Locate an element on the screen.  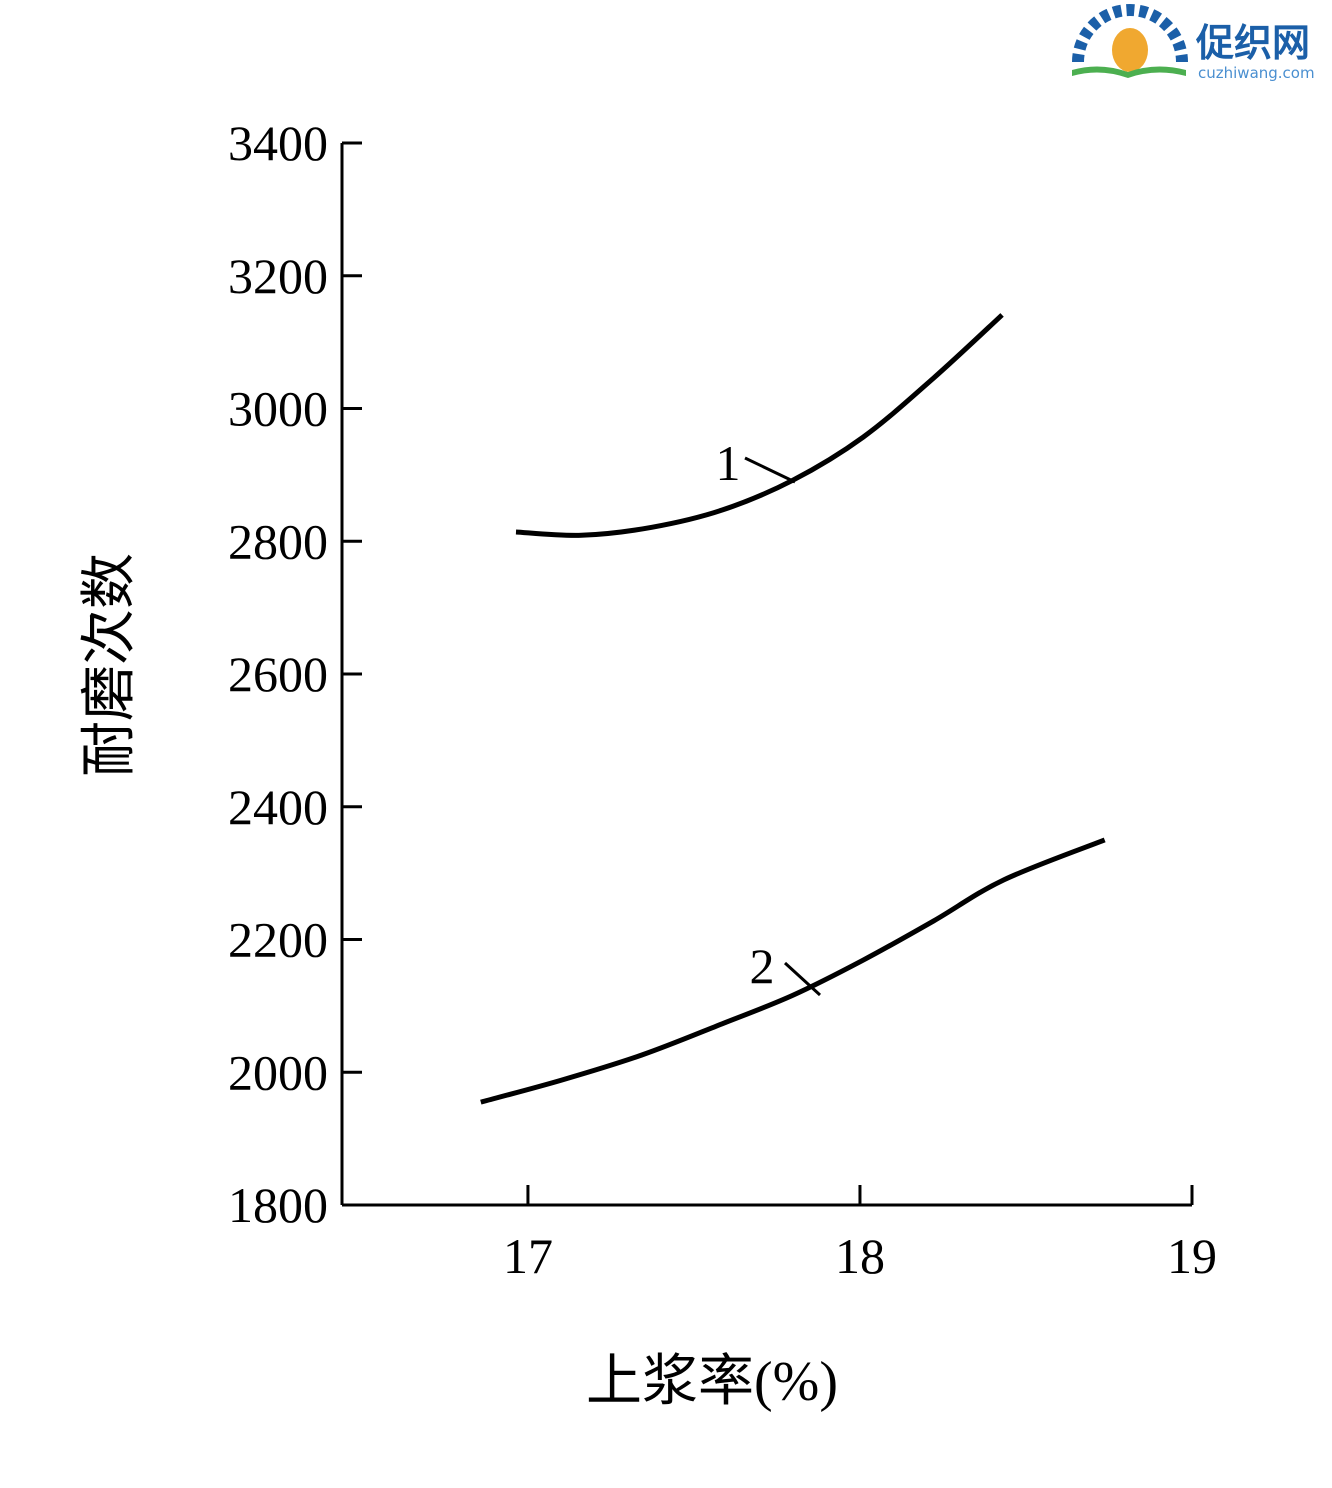
logo-url: cuzhiwang.com is located at coordinates (1256, 73).